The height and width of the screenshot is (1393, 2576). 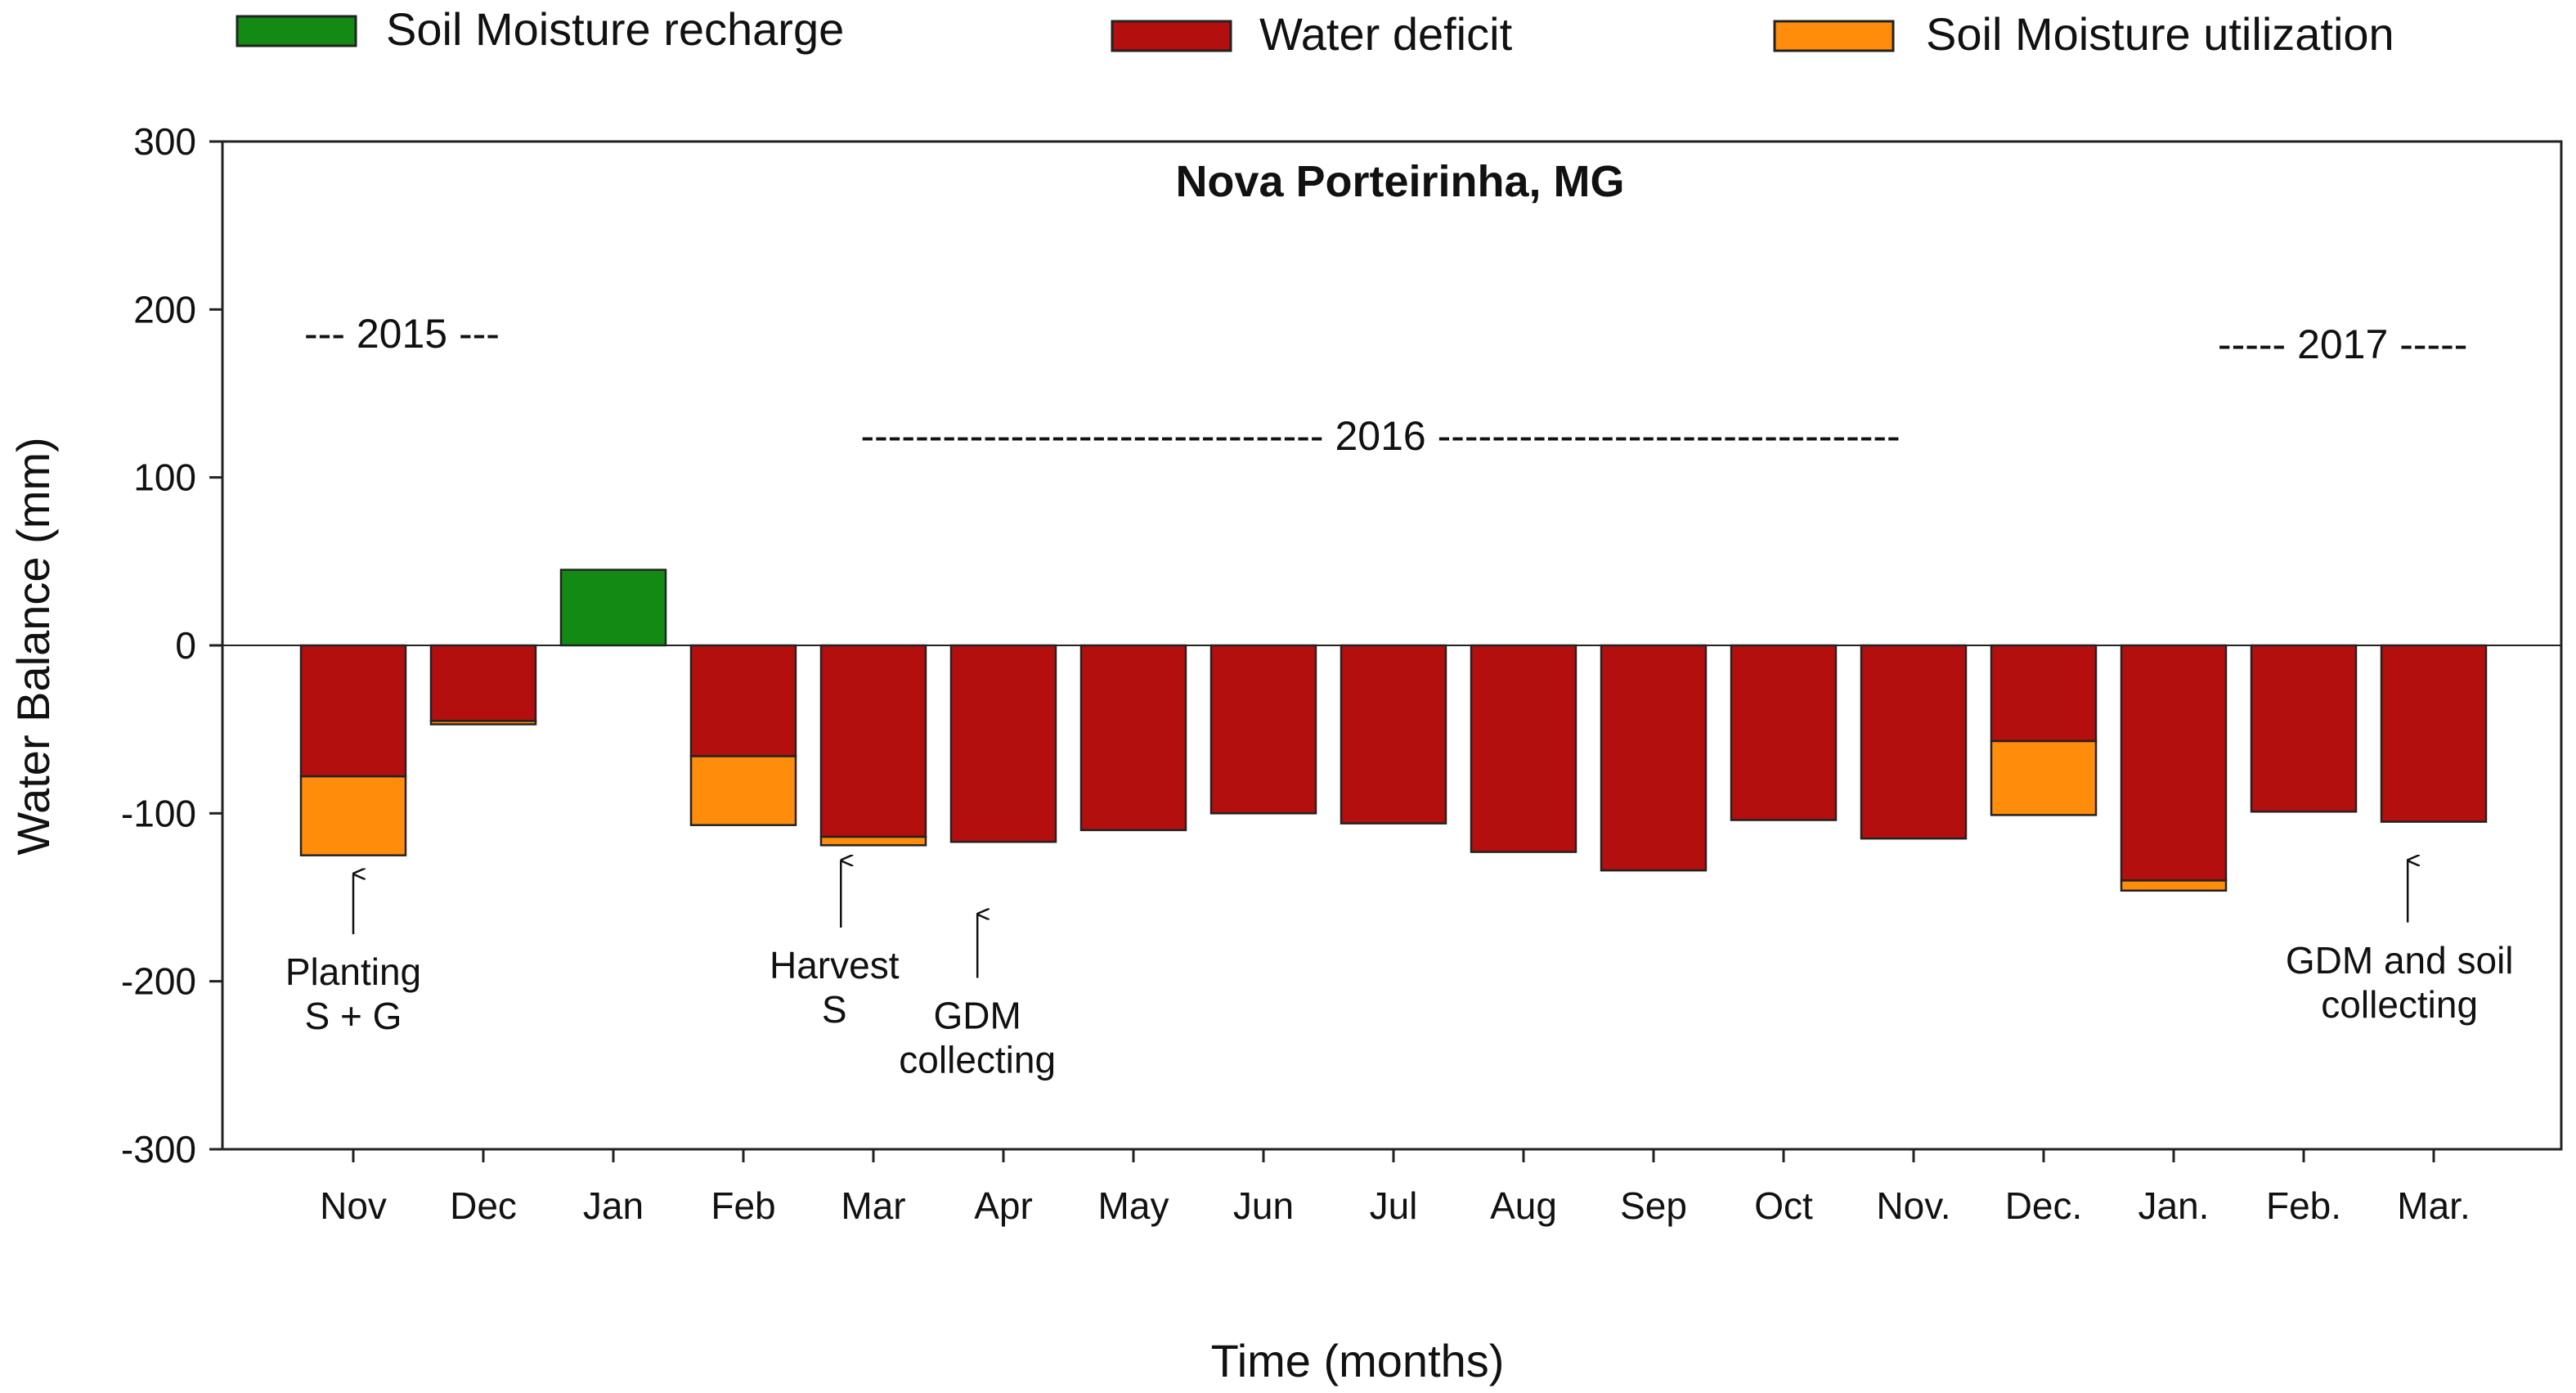 What do you see at coordinates (353, 971) in the screenshot?
I see `annotation-text: Planting` at bounding box center [353, 971].